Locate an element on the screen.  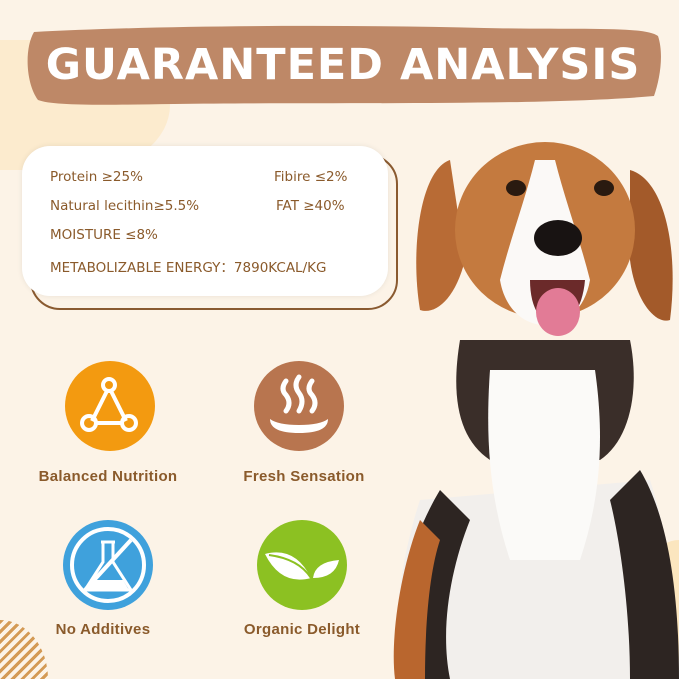
energy-value: METABOLIZABLE ENERGY：7890KCAL/KG is located at coordinates (188, 268).